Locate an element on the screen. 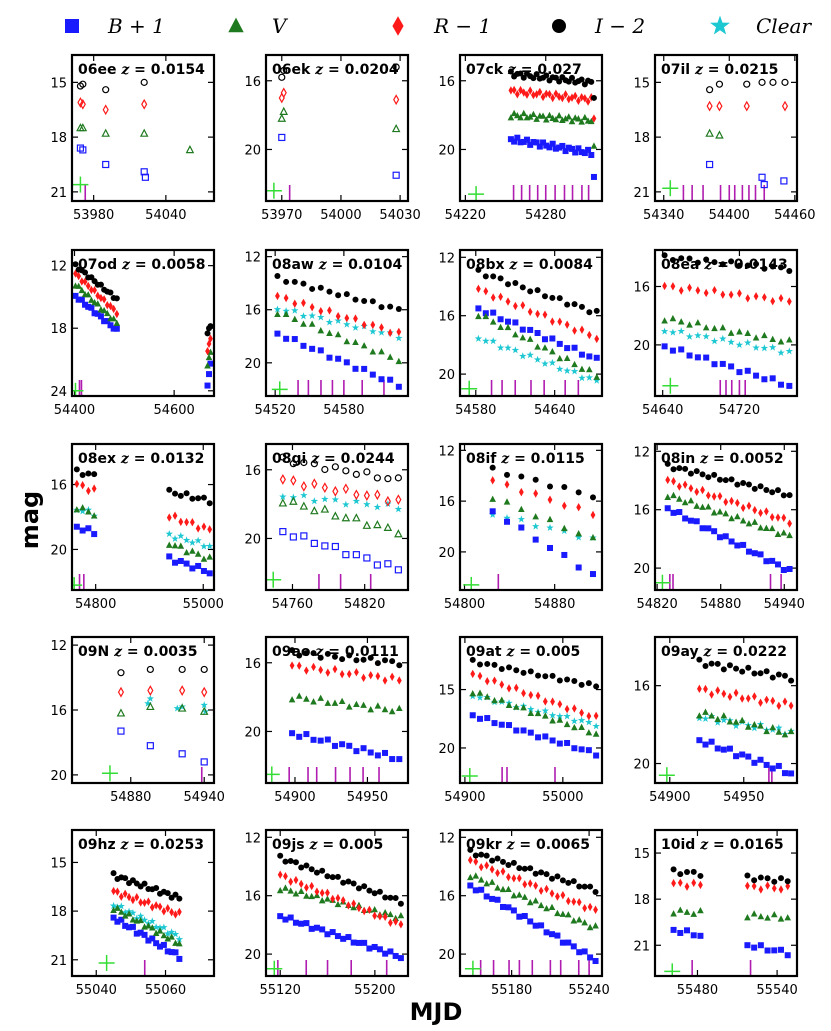 The height and width of the screenshot is (1031, 831). panel-title: 08bx z = 0.0084 is located at coordinates (529, 265).